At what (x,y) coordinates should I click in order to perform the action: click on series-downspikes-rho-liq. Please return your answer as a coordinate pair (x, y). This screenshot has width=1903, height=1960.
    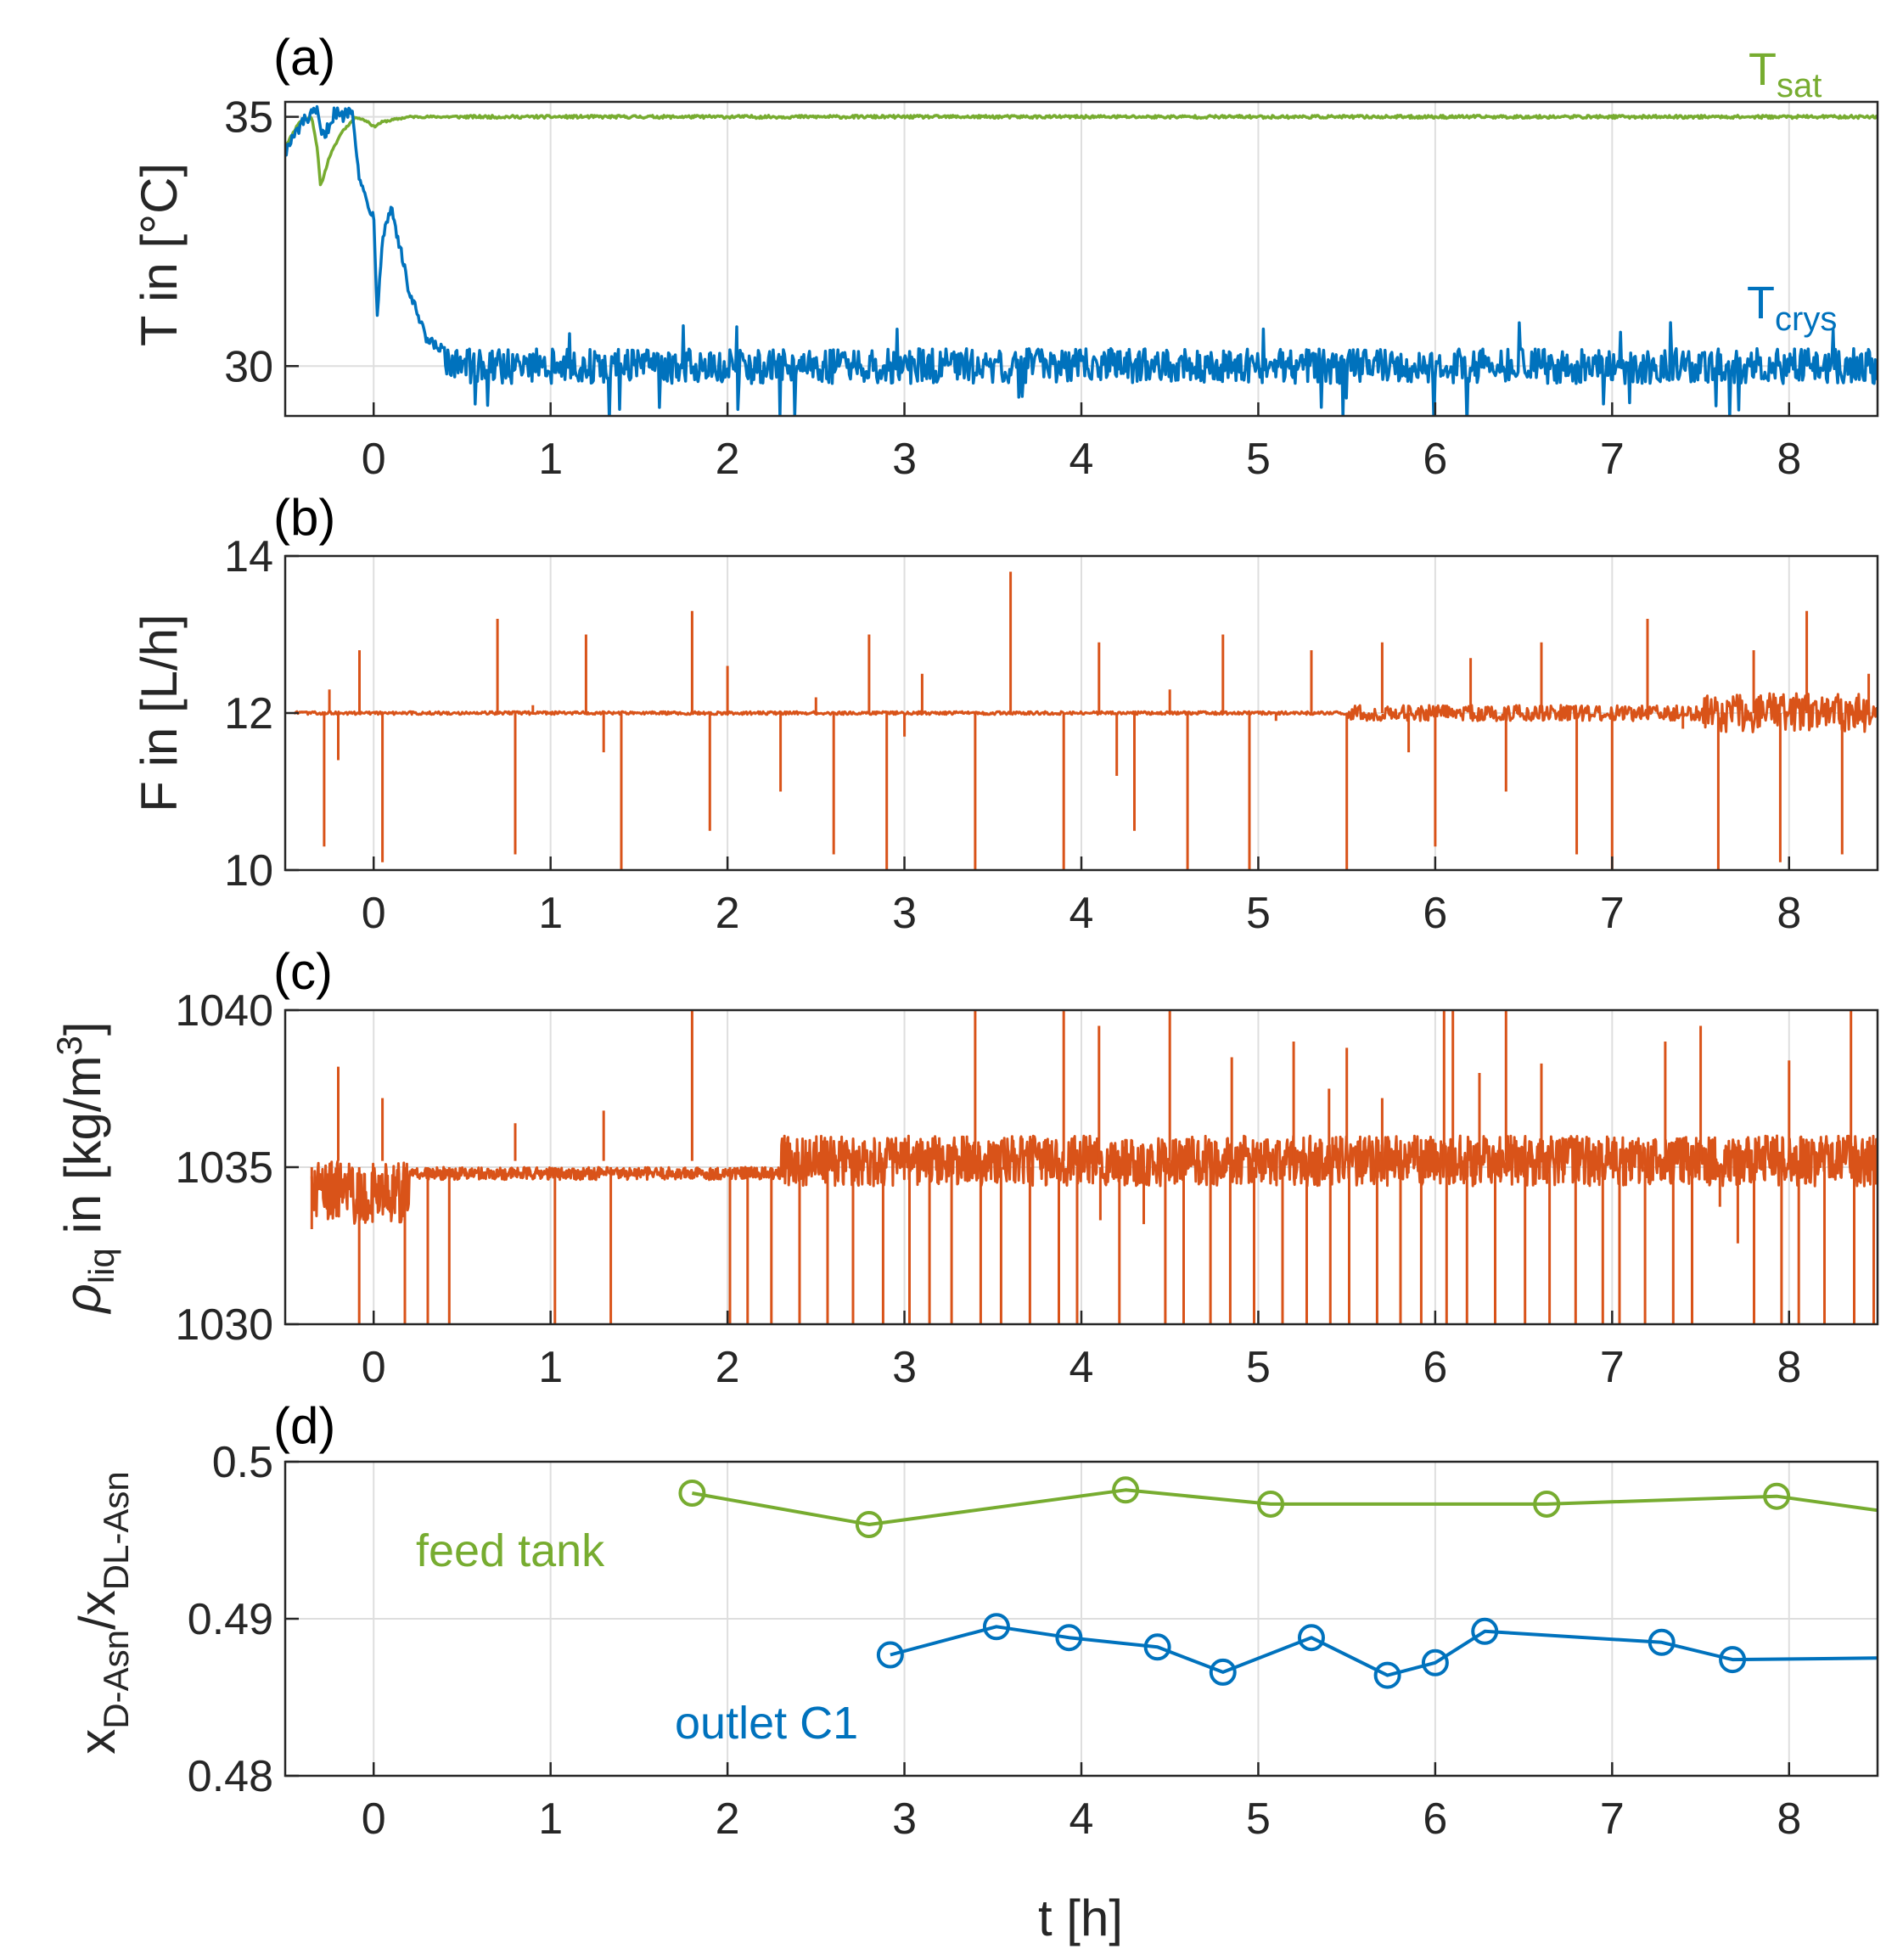
    Looking at the image, I should click on (1092, 1245).